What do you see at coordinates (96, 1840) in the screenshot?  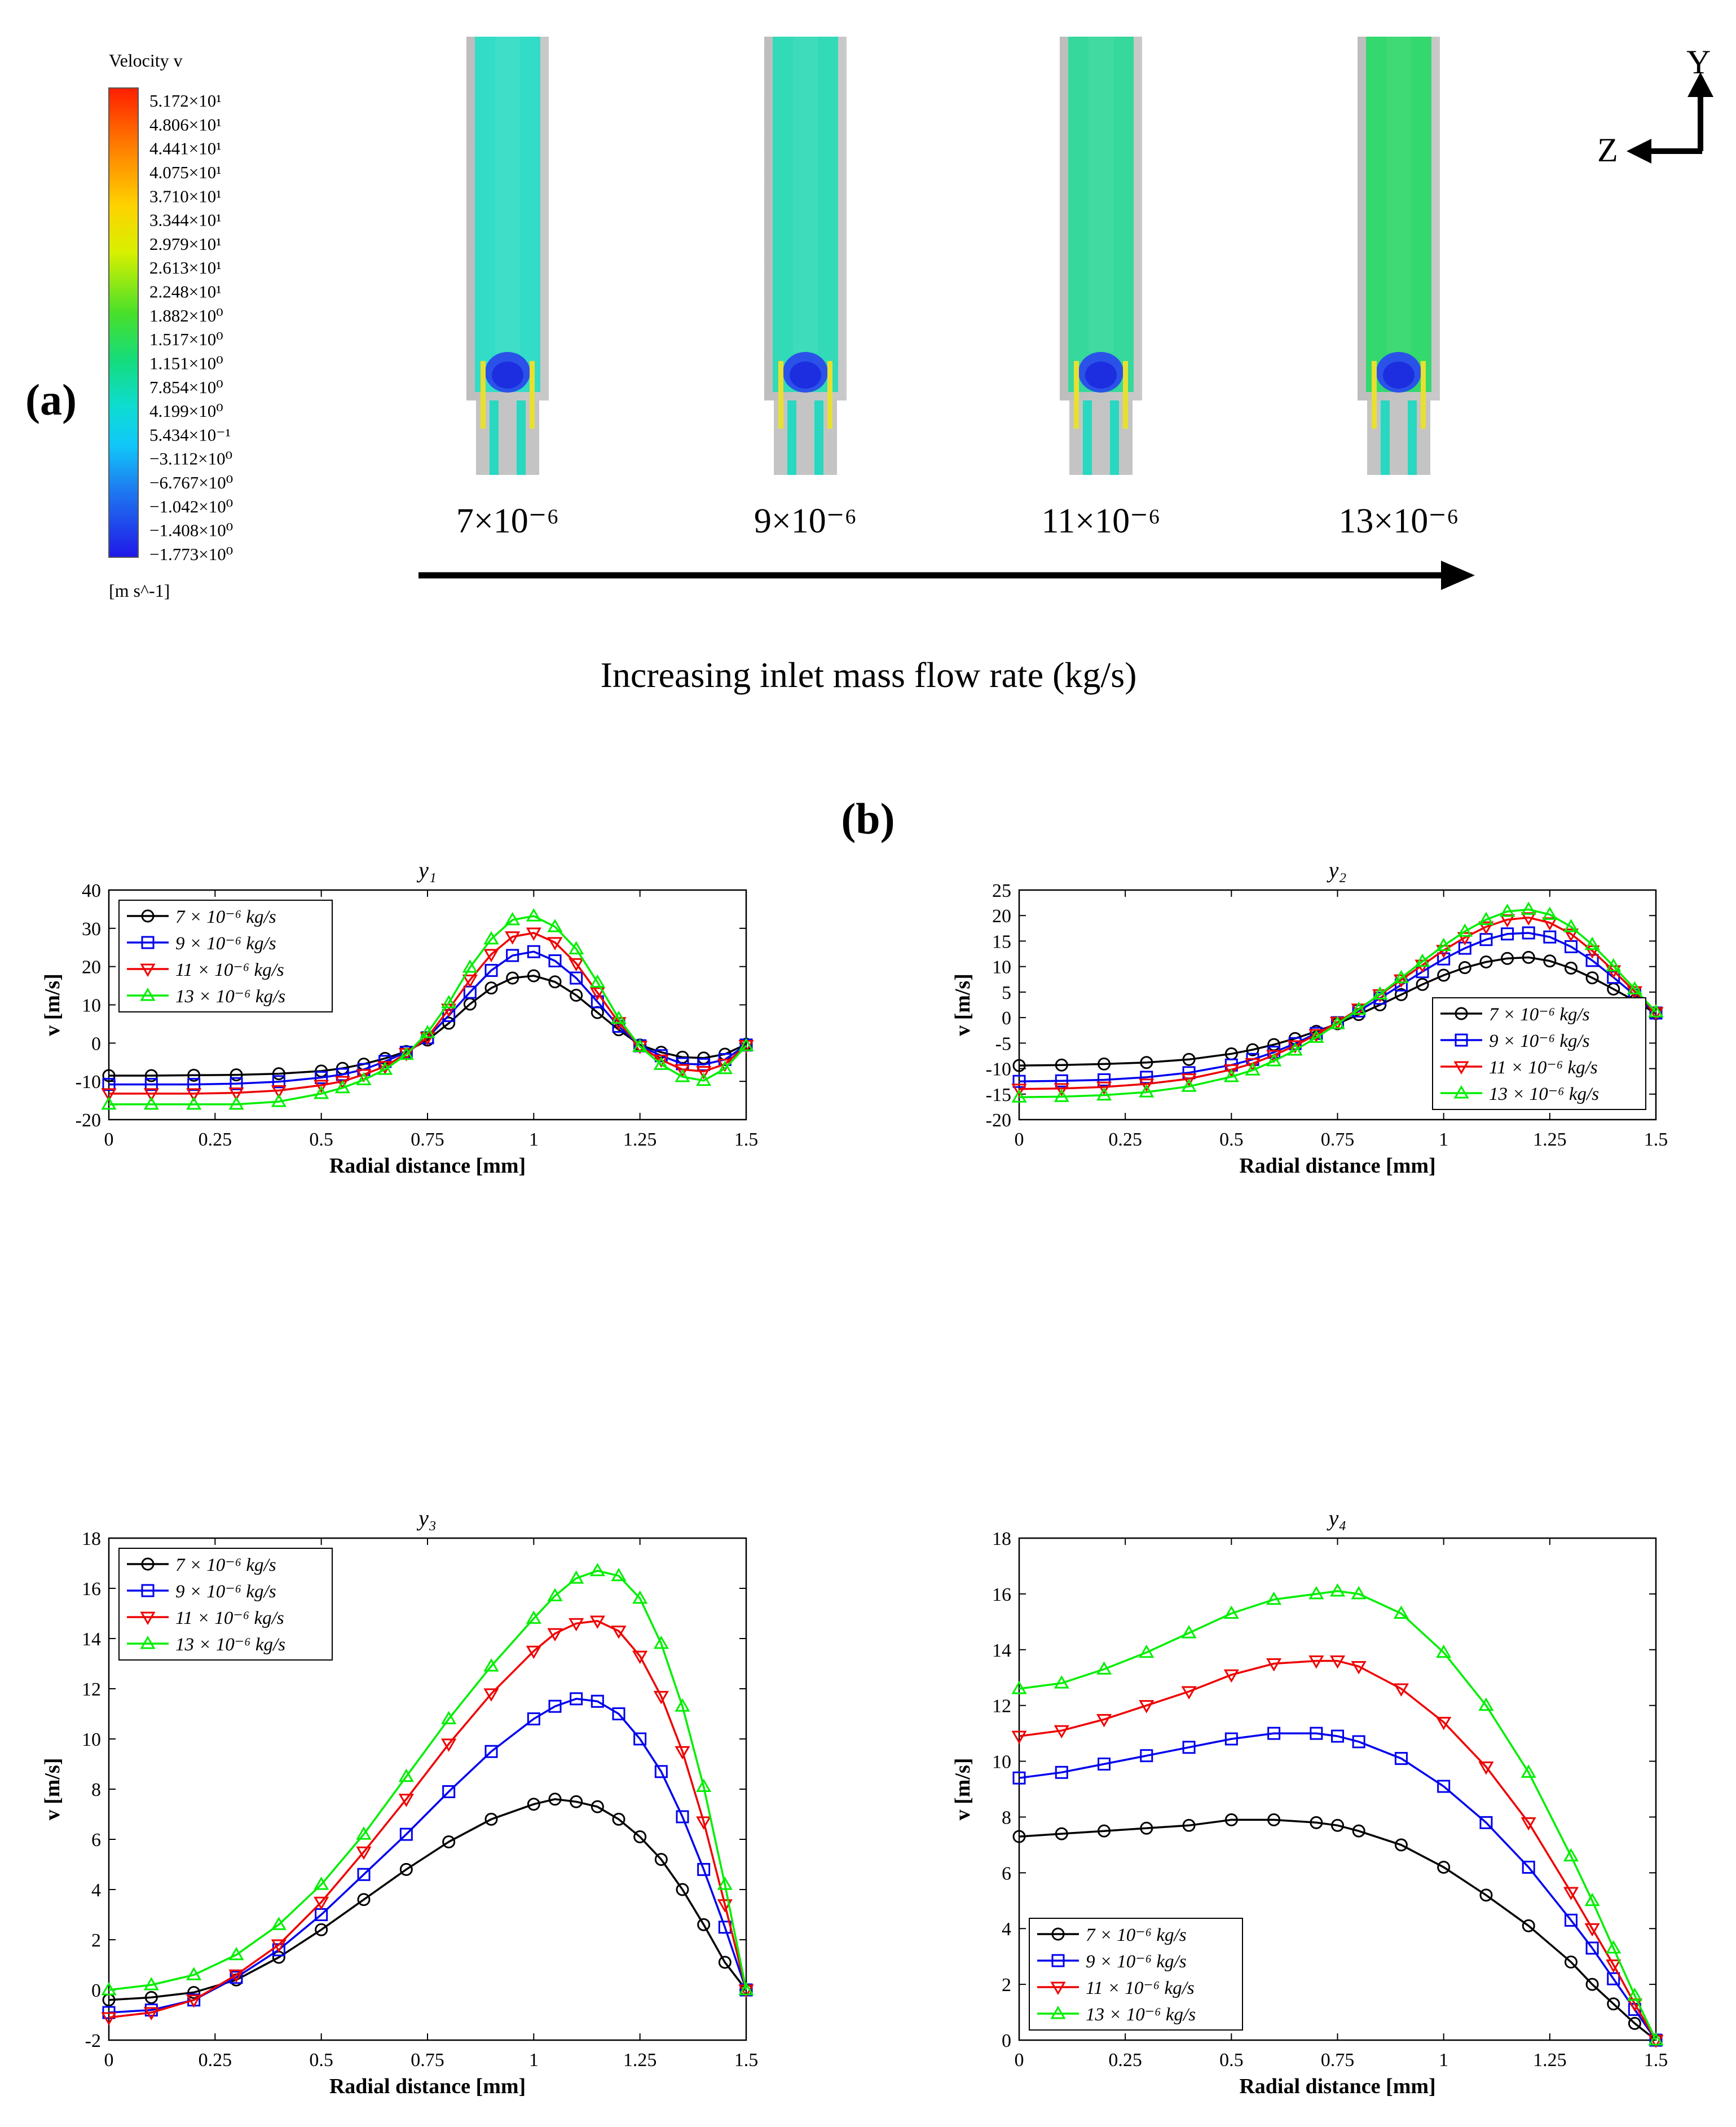 I see `y-tick-label: 6` at bounding box center [96, 1840].